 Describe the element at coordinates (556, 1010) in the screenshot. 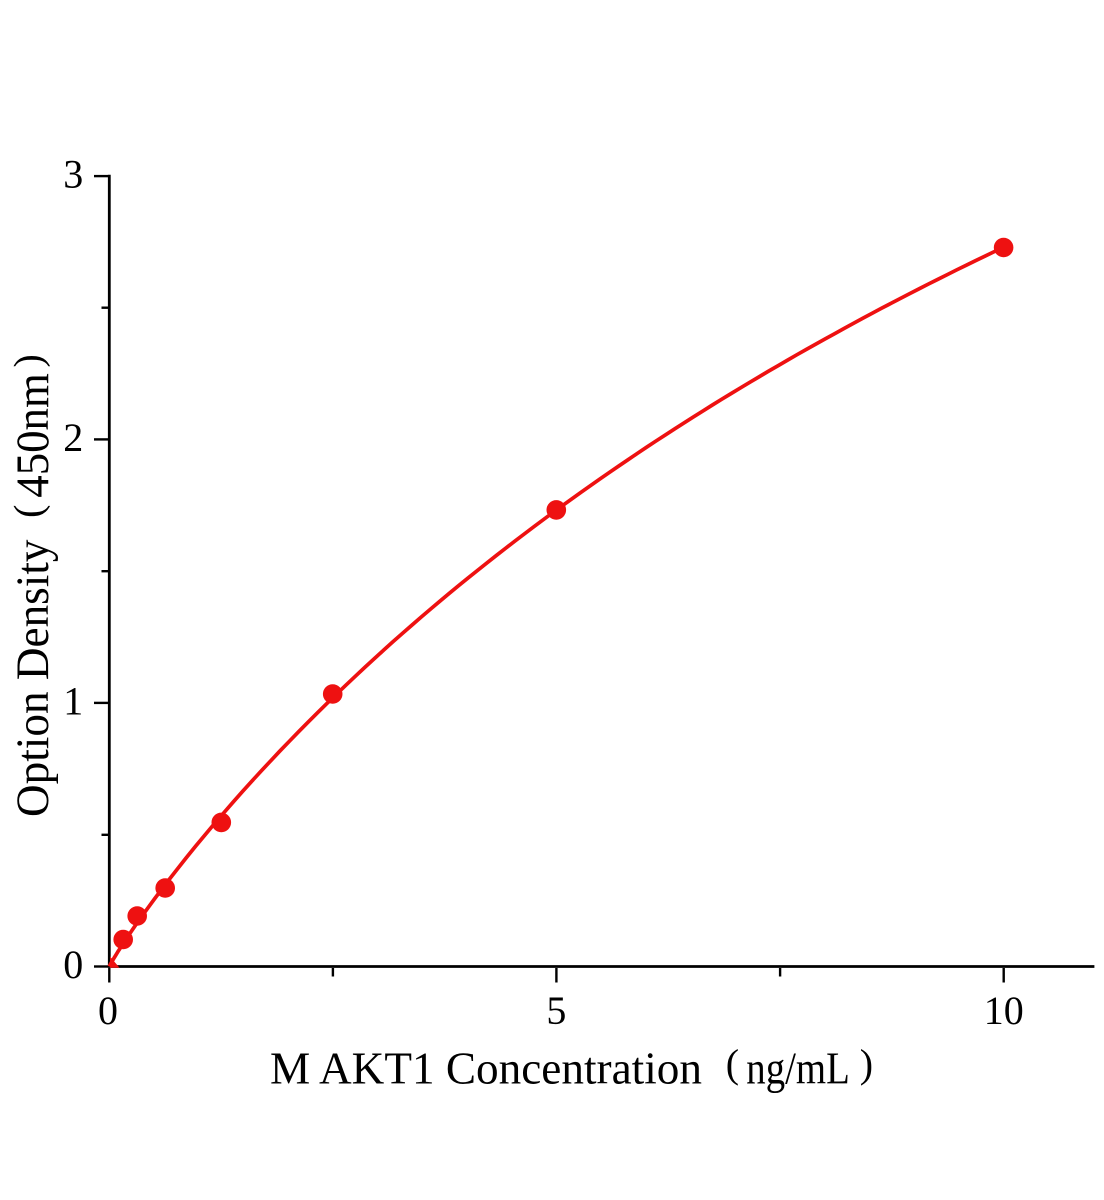

I see `svg-text: 5` at that location.